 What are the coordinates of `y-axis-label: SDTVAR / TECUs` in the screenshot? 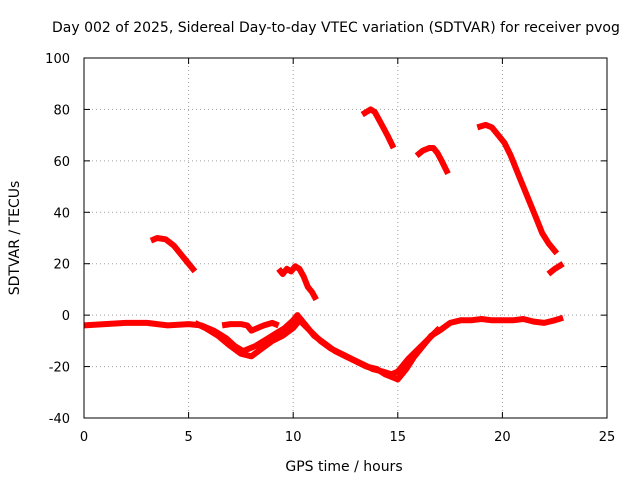 It's located at (15, 238).